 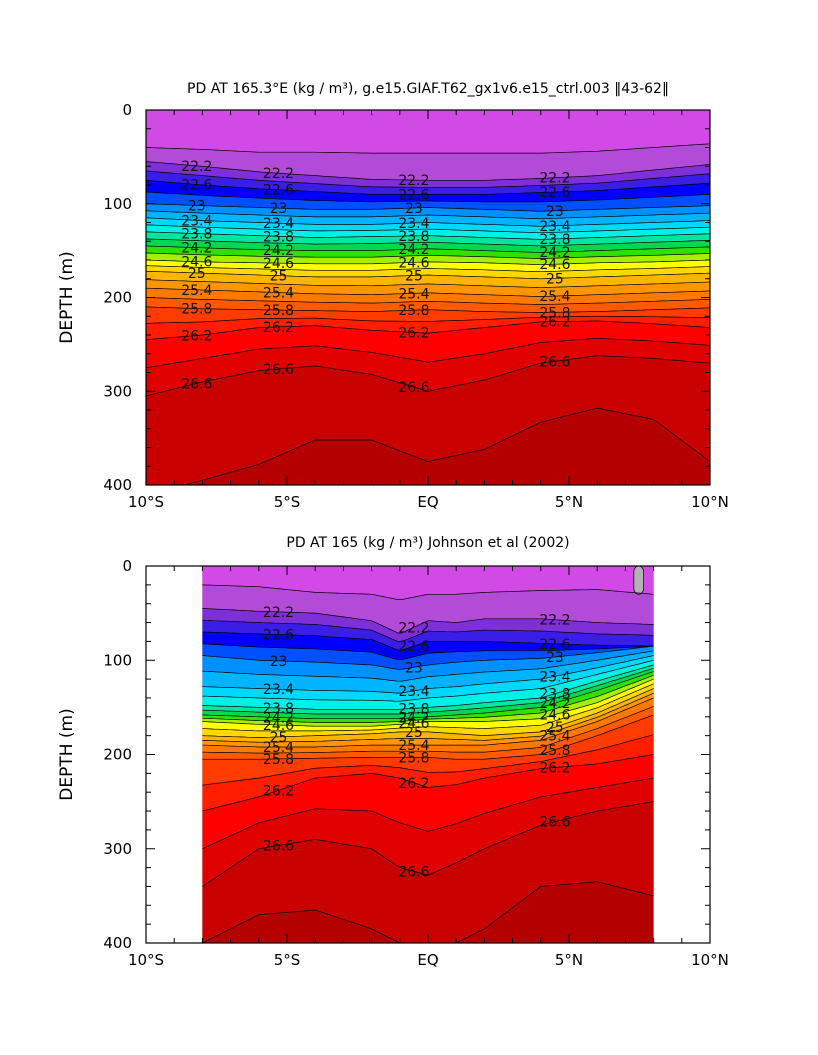 I want to click on x-tick-label: 10°N, so click(x=710, y=502).